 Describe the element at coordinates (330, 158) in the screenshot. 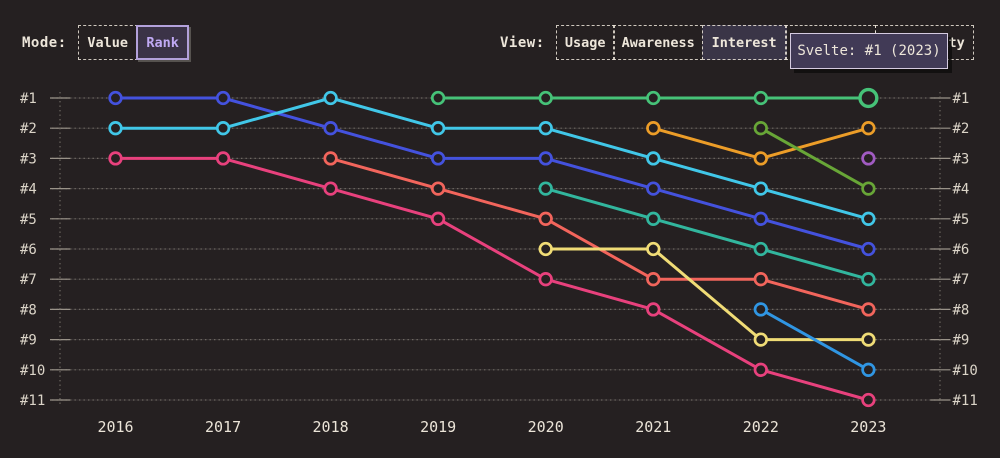

I see `data-point-salmon-2018` at that location.